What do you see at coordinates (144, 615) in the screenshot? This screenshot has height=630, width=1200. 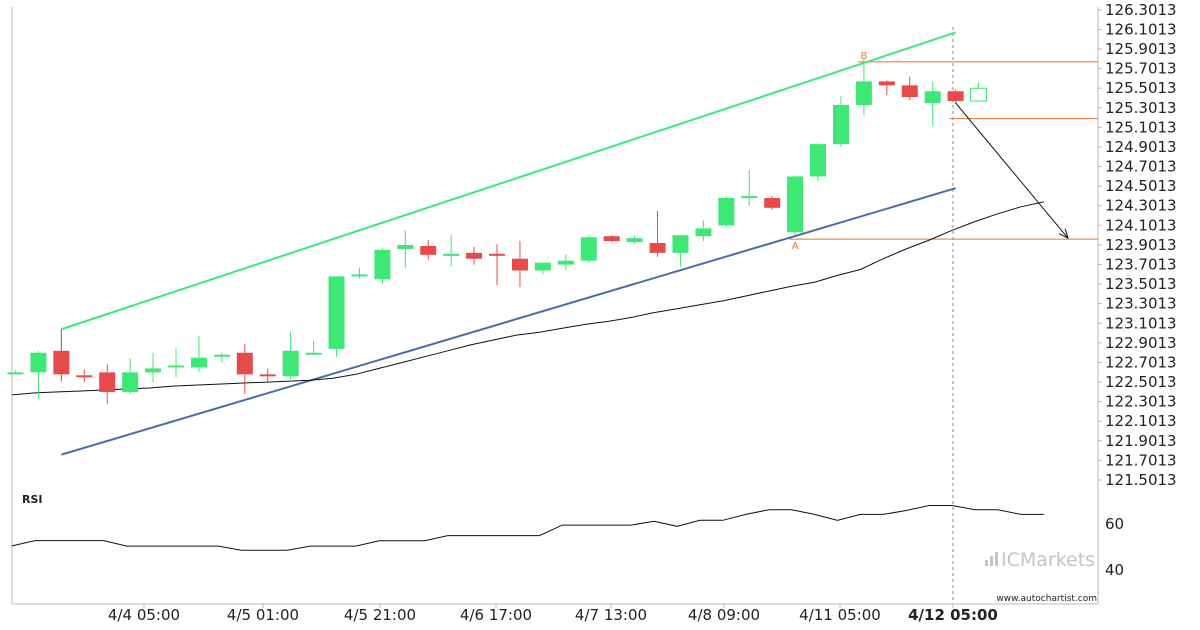 I see `time-tick-label: 4/4 05:00` at bounding box center [144, 615].